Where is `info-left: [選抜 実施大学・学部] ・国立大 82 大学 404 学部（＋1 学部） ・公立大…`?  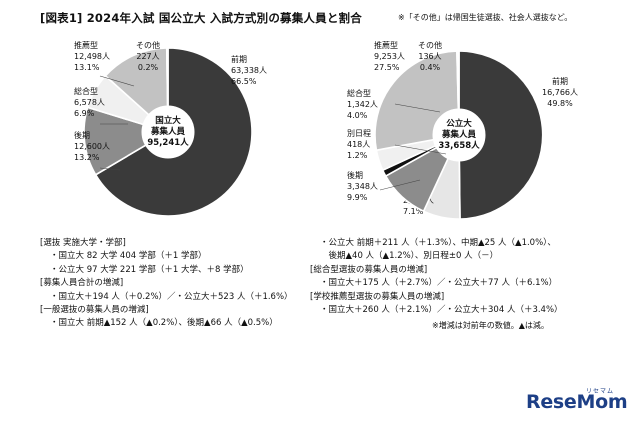 info-left: [選抜 実施大学・学部] ・国立大 82 大学 404 学部（＋1 学部） ・公立大… is located at coordinates (166, 284).